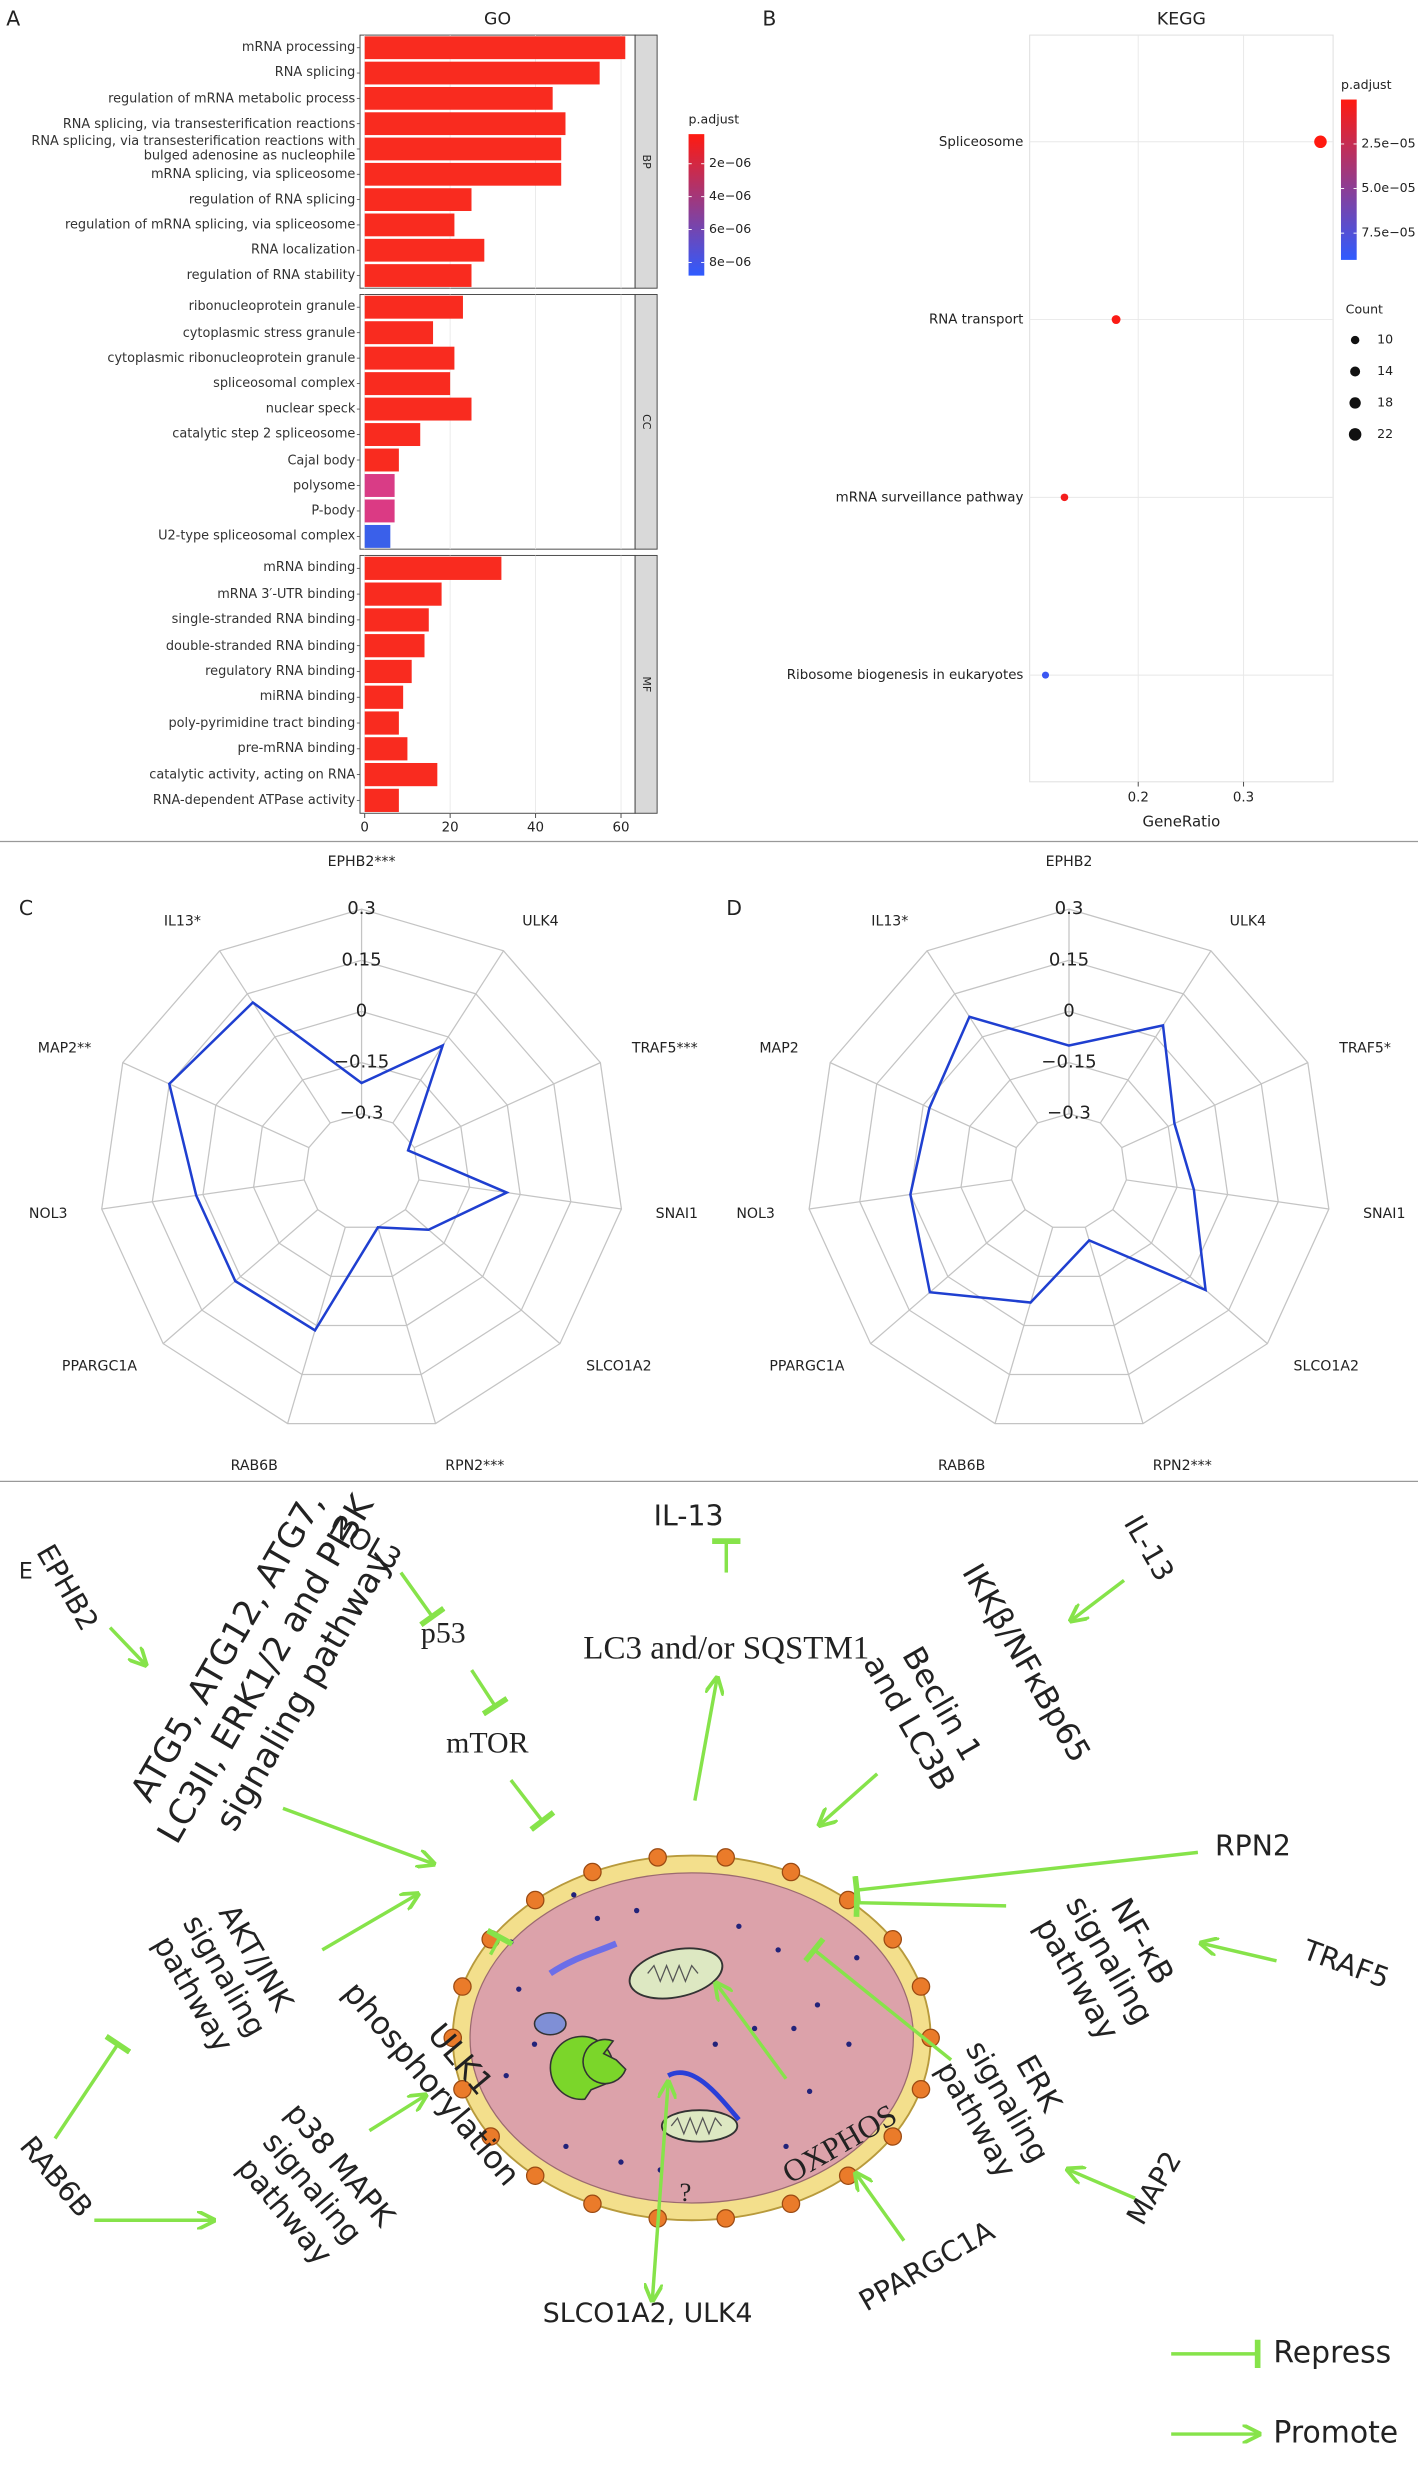 This screenshot has height=2466, width=1418. Describe the element at coordinates (1182, 1466) in the screenshot. I see `axis-label: RPN2***` at that location.